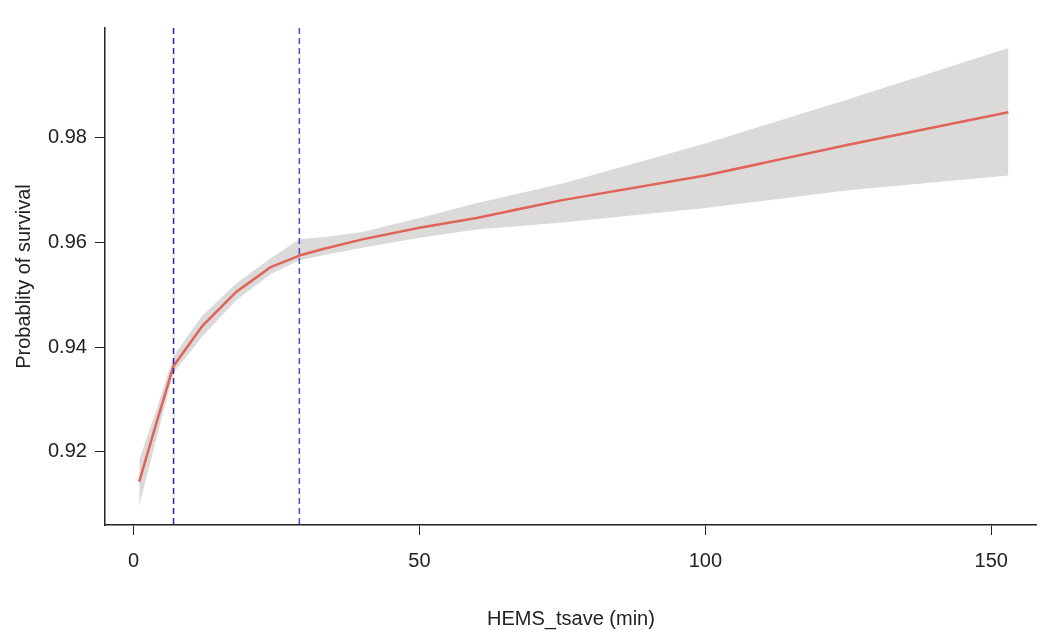  What do you see at coordinates (22, 276) in the screenshot?
I see `y-axis-title: Probablity of survival` at bounding box center [22, 276].